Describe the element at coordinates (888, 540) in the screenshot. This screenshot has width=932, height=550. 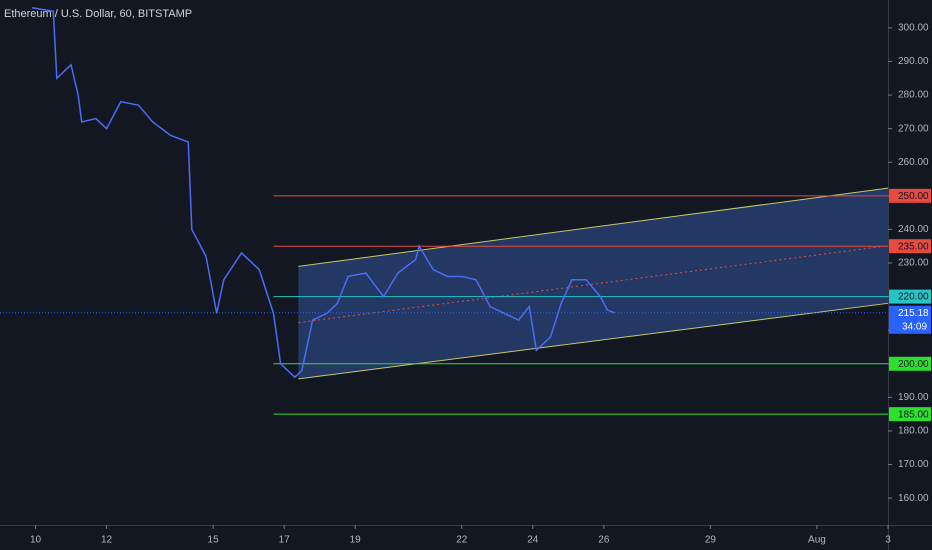
I see `x-tick-label: 3` at that location.